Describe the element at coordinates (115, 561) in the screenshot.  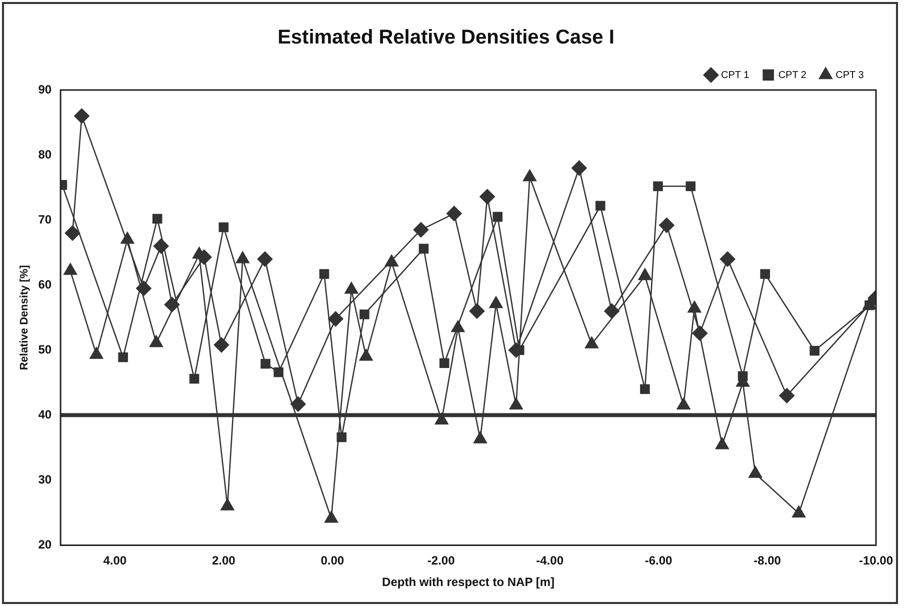
I see `x-tick-label: 4.00` at that location.